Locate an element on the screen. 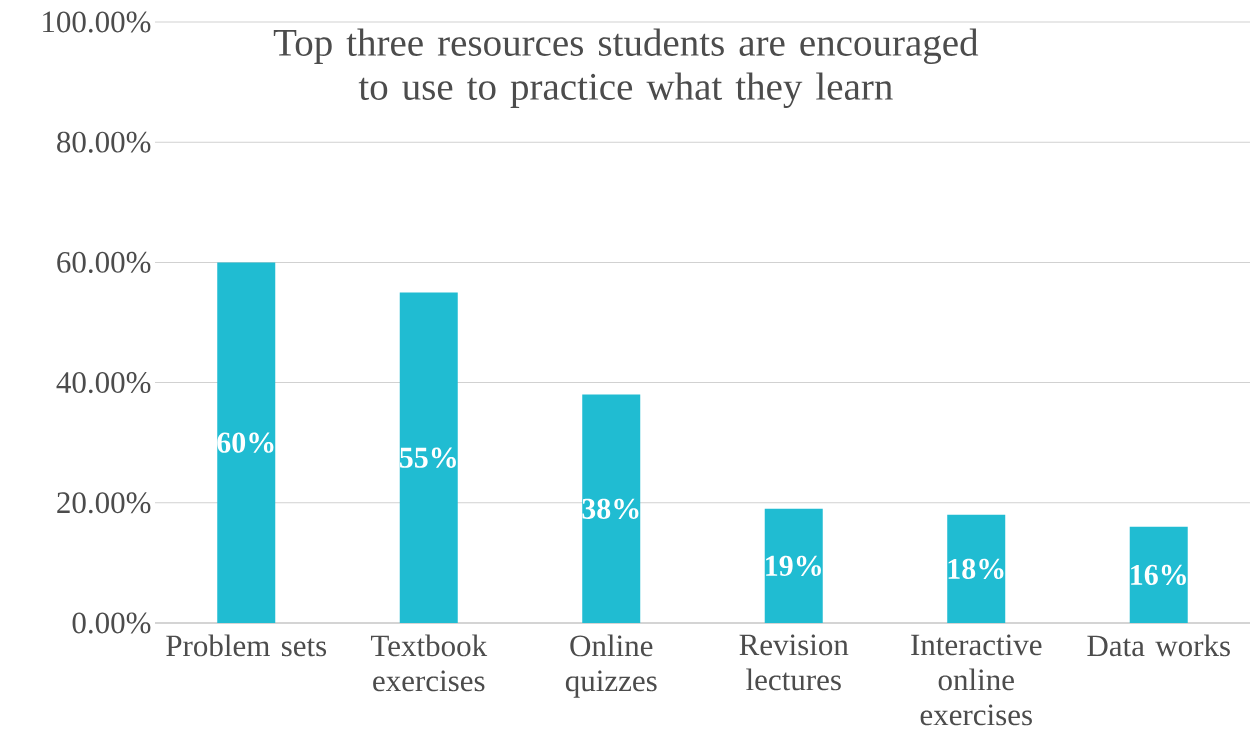 This screenshot has width=1251, height=745. y-tick-label: 20.00% is located at coordinates (104, 503).